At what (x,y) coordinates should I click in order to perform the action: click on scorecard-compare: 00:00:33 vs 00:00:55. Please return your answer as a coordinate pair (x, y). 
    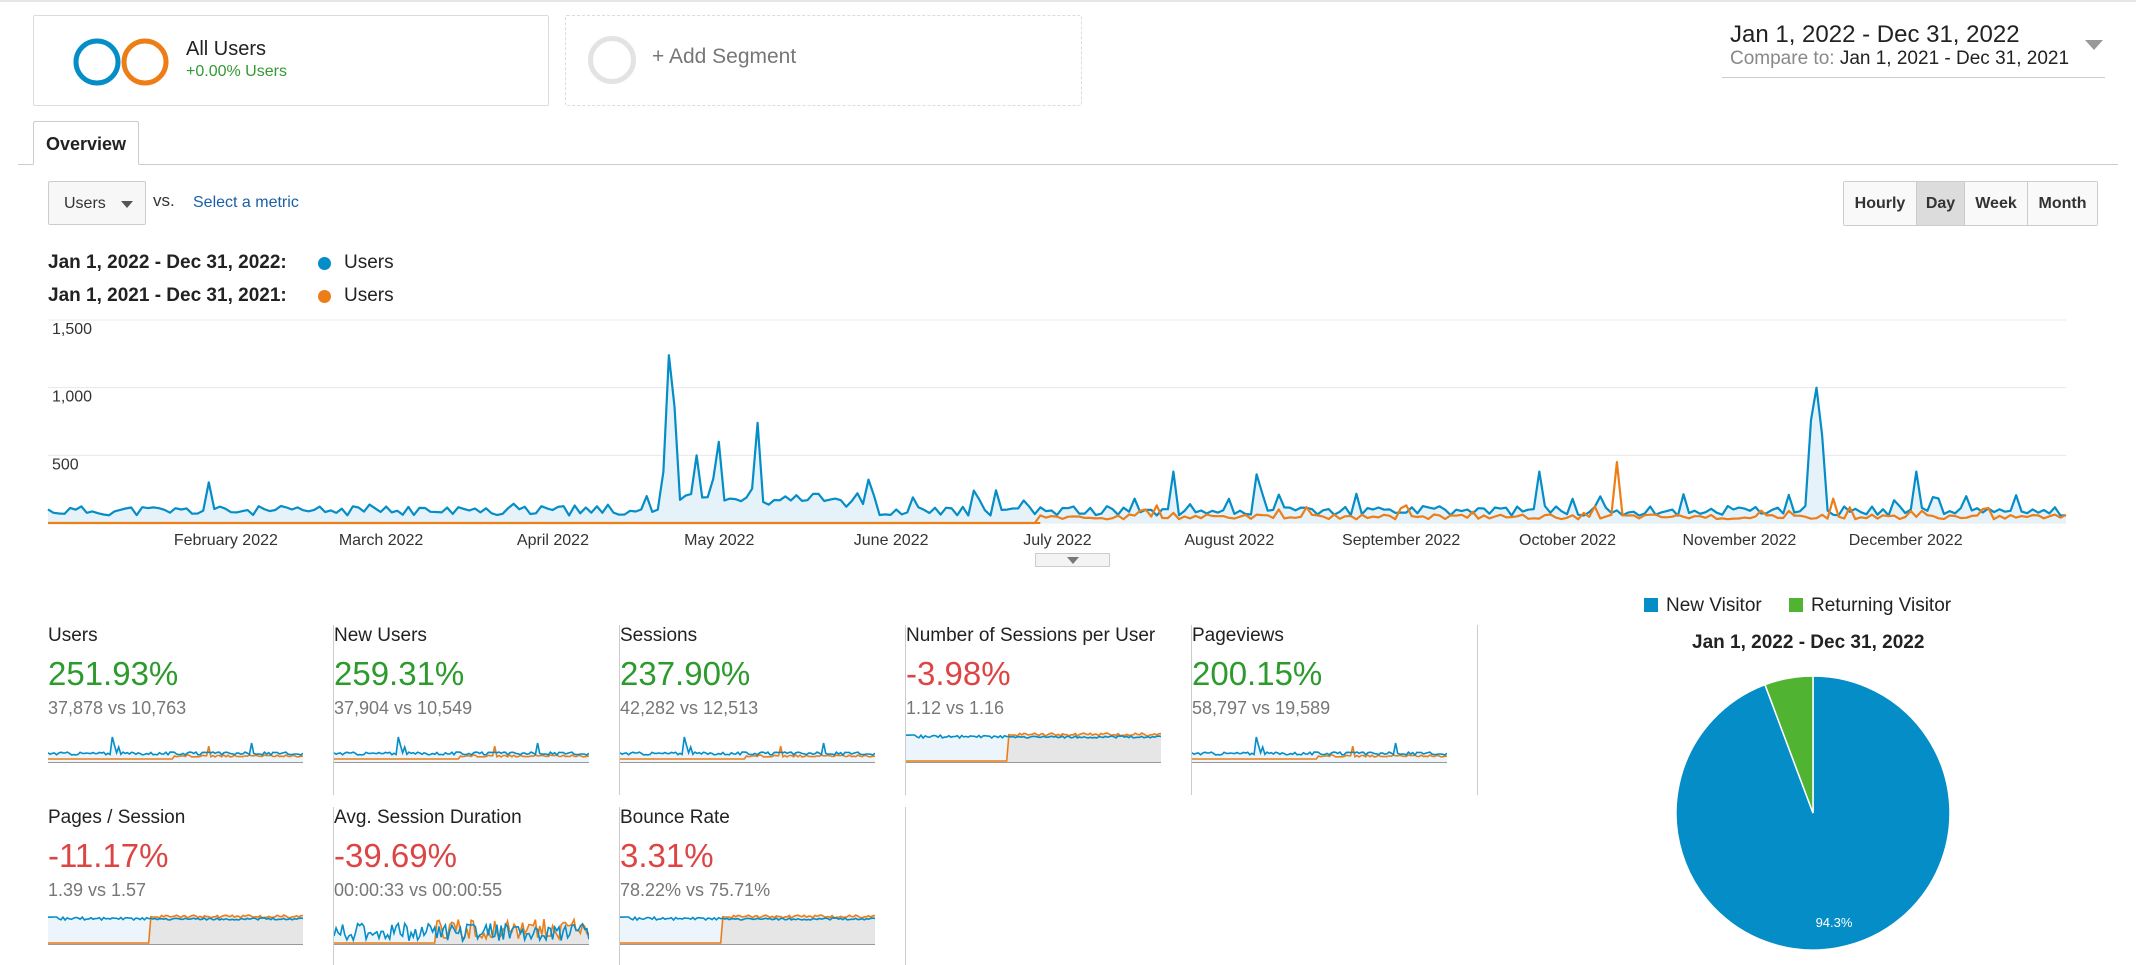
    Looking at the image, I should click on (418, 890).